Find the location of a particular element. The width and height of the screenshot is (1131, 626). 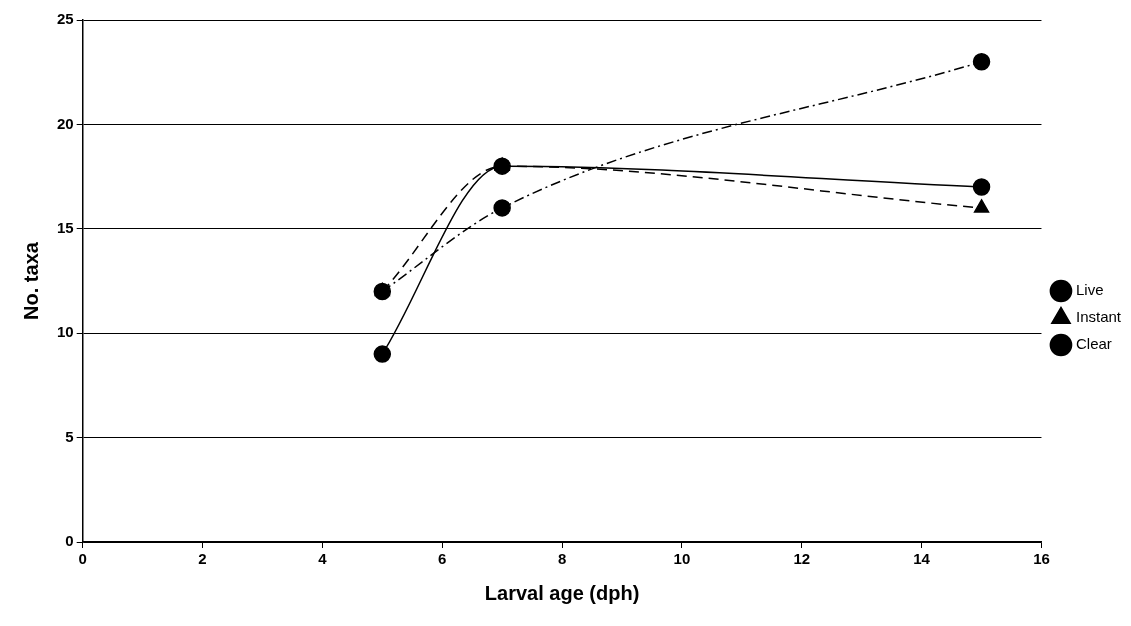

y-axis-title: No. taxa is located at coordinates (30, 280).